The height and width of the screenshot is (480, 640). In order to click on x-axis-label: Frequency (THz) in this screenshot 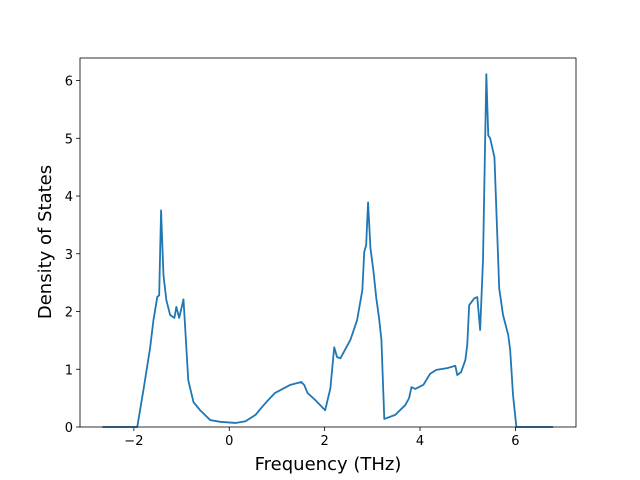, I will do `click(328, 464)`.